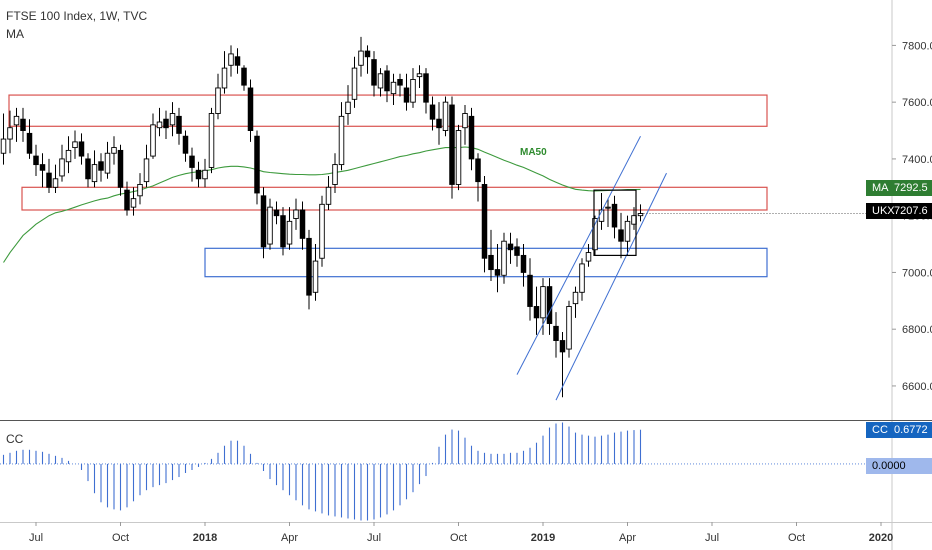 The width and height of the screenshot is (932, 550). I want to click on ma50-label: MA50, so click(533, 152).